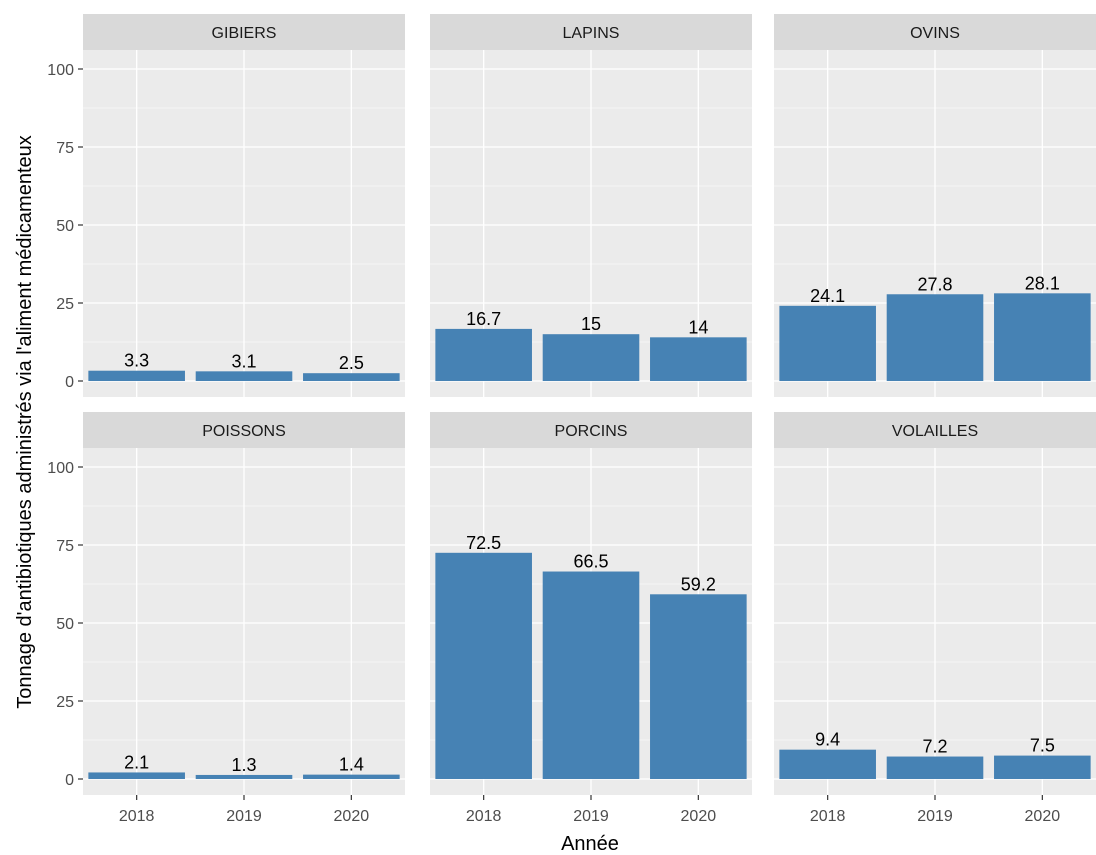 The image size is (1096, 855). I want to click on facet-strip-label: LAPINS, so click(591, 33).